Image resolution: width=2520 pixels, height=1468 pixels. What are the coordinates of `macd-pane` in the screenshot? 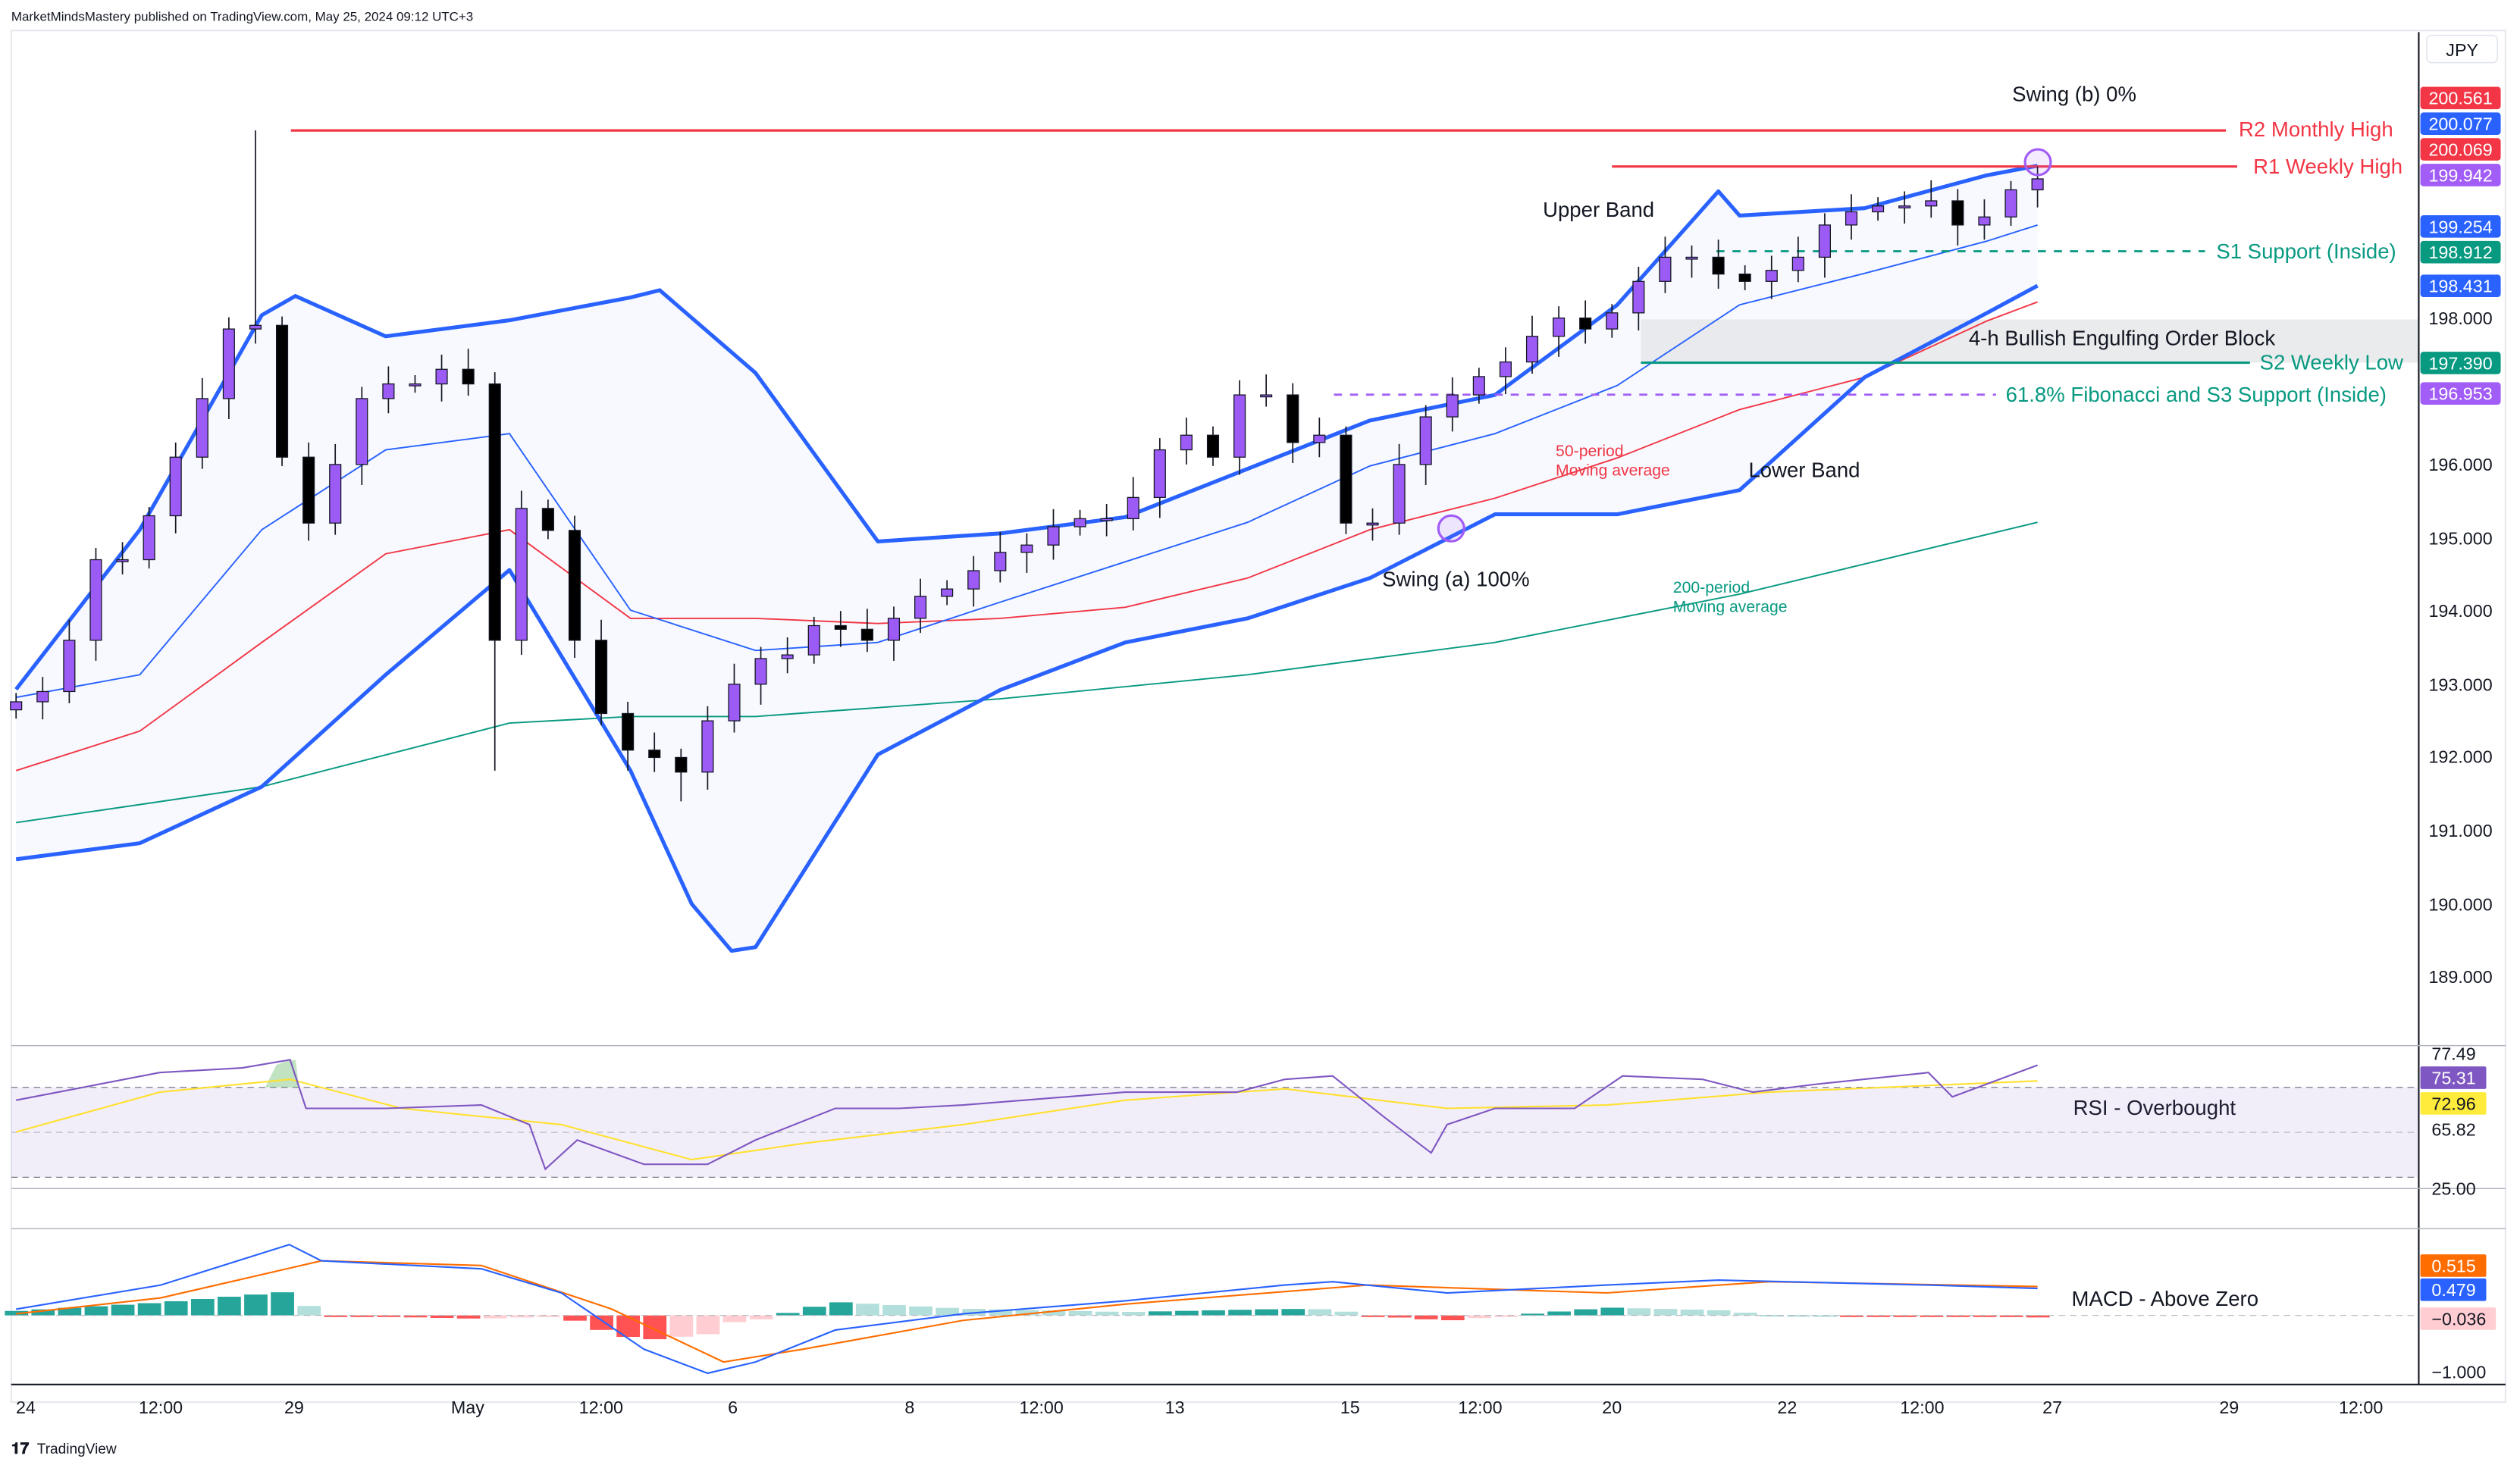 It's located at (1212, 1309).